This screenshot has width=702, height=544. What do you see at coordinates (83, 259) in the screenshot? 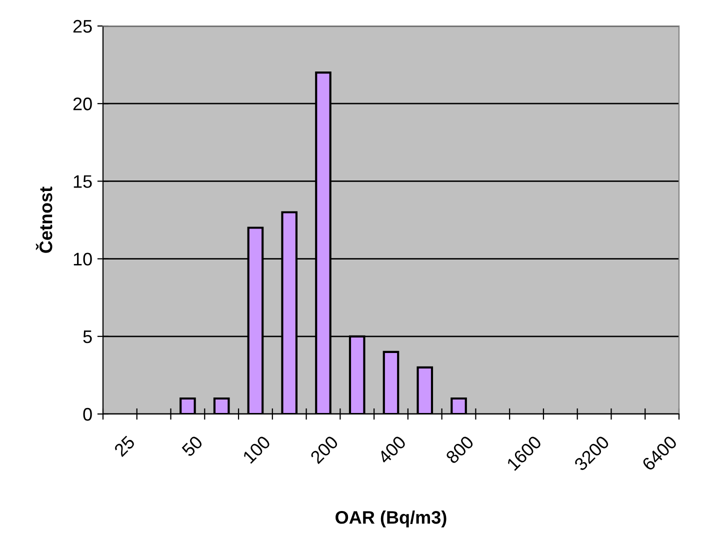
I see `y-tick-label: 10` at bounding box center [83, 259].